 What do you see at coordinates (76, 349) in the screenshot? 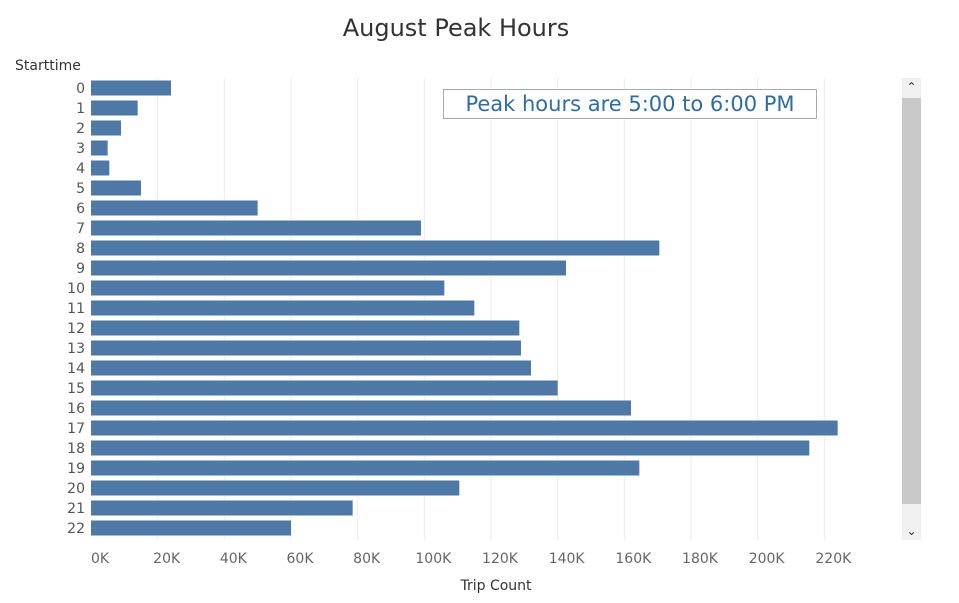
I see `category-label-13: 13` at bounding box center [76, 349].